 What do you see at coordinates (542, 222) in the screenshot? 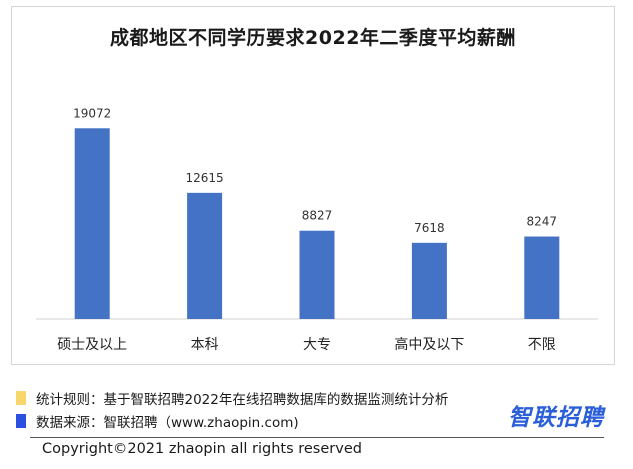
I see `data-label-5: 8247` at bounding box center [542, 222].